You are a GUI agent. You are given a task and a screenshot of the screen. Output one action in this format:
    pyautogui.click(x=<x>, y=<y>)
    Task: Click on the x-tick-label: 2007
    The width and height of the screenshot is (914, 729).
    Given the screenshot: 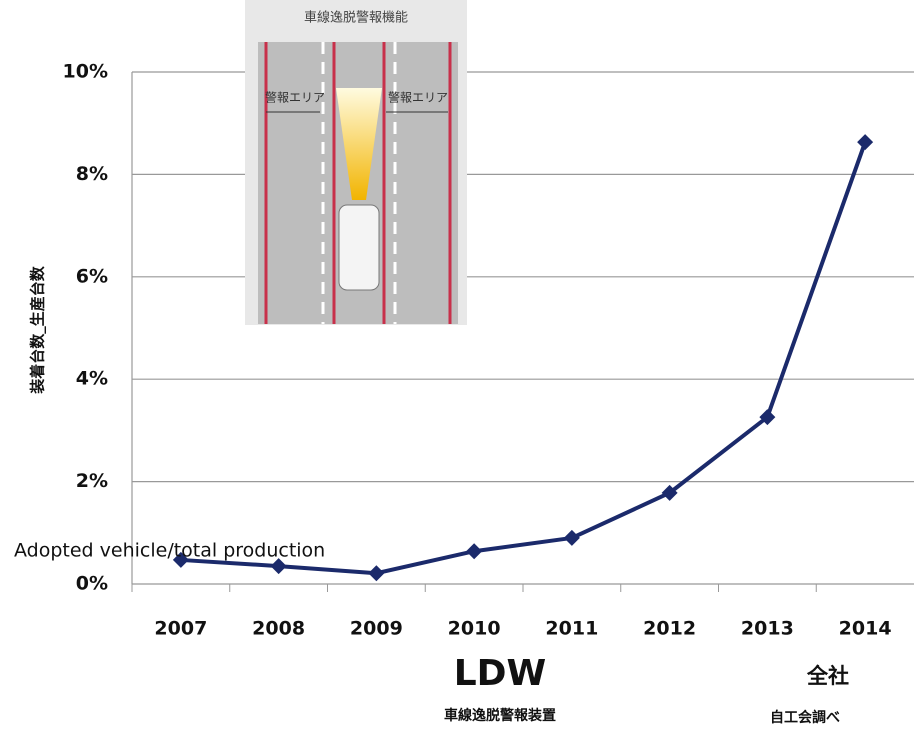 What is the action you would take?
    pyautogui.click(x=180, y=629)
    